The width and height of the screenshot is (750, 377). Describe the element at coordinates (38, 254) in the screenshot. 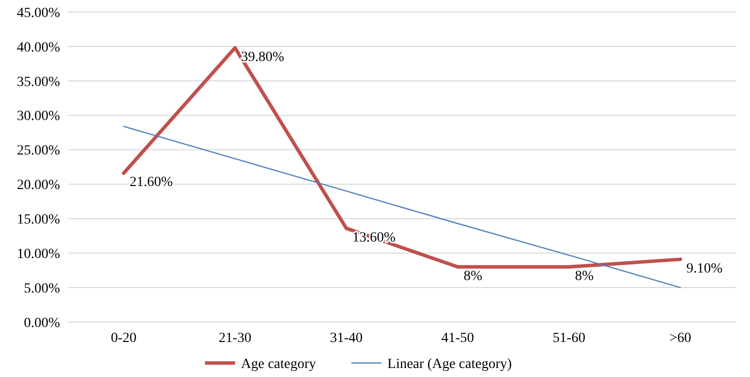

I see `y-tick-label: 10.00%` at that location.